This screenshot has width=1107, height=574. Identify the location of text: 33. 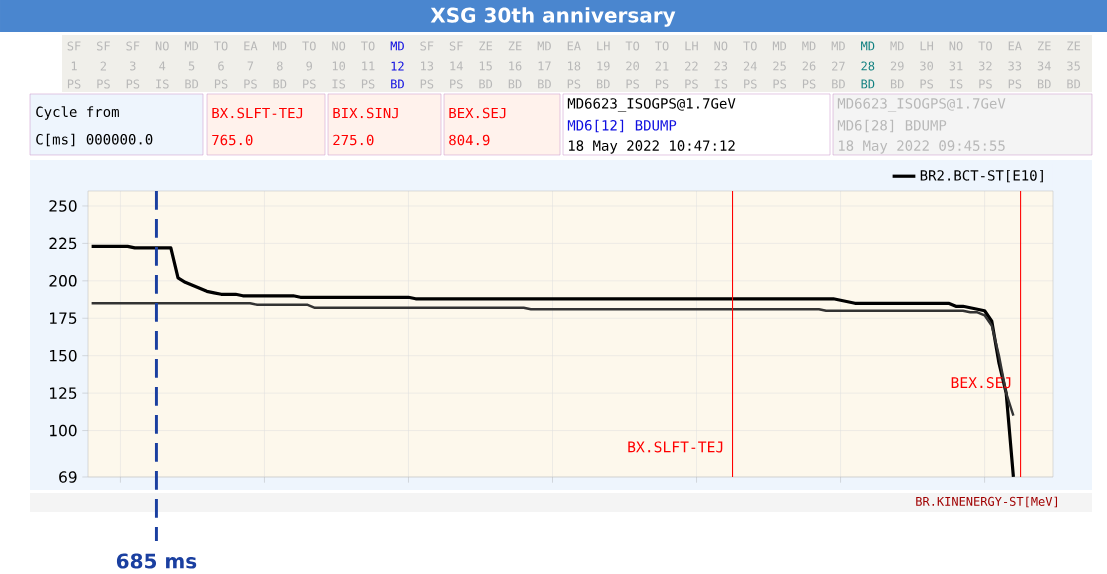
(1015, 66).